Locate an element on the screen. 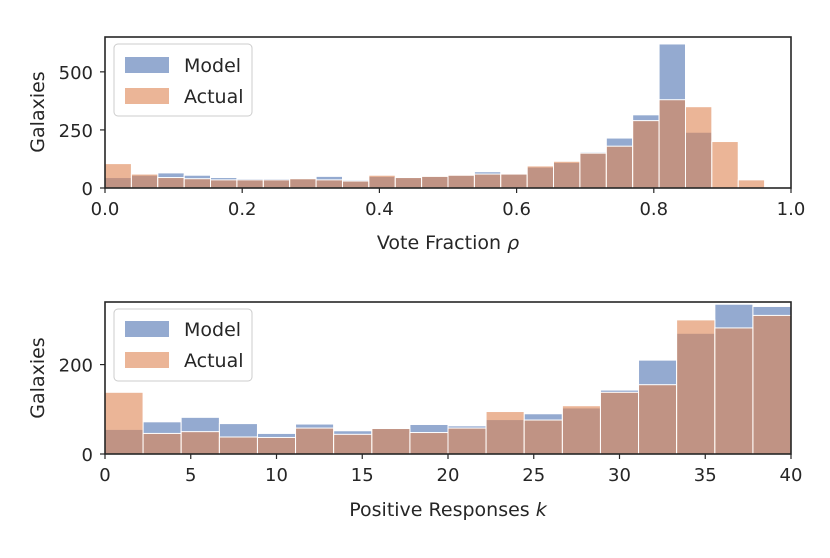  top-x-axis-label: Vote Fraction ρ is located at coordinates (448, 243).